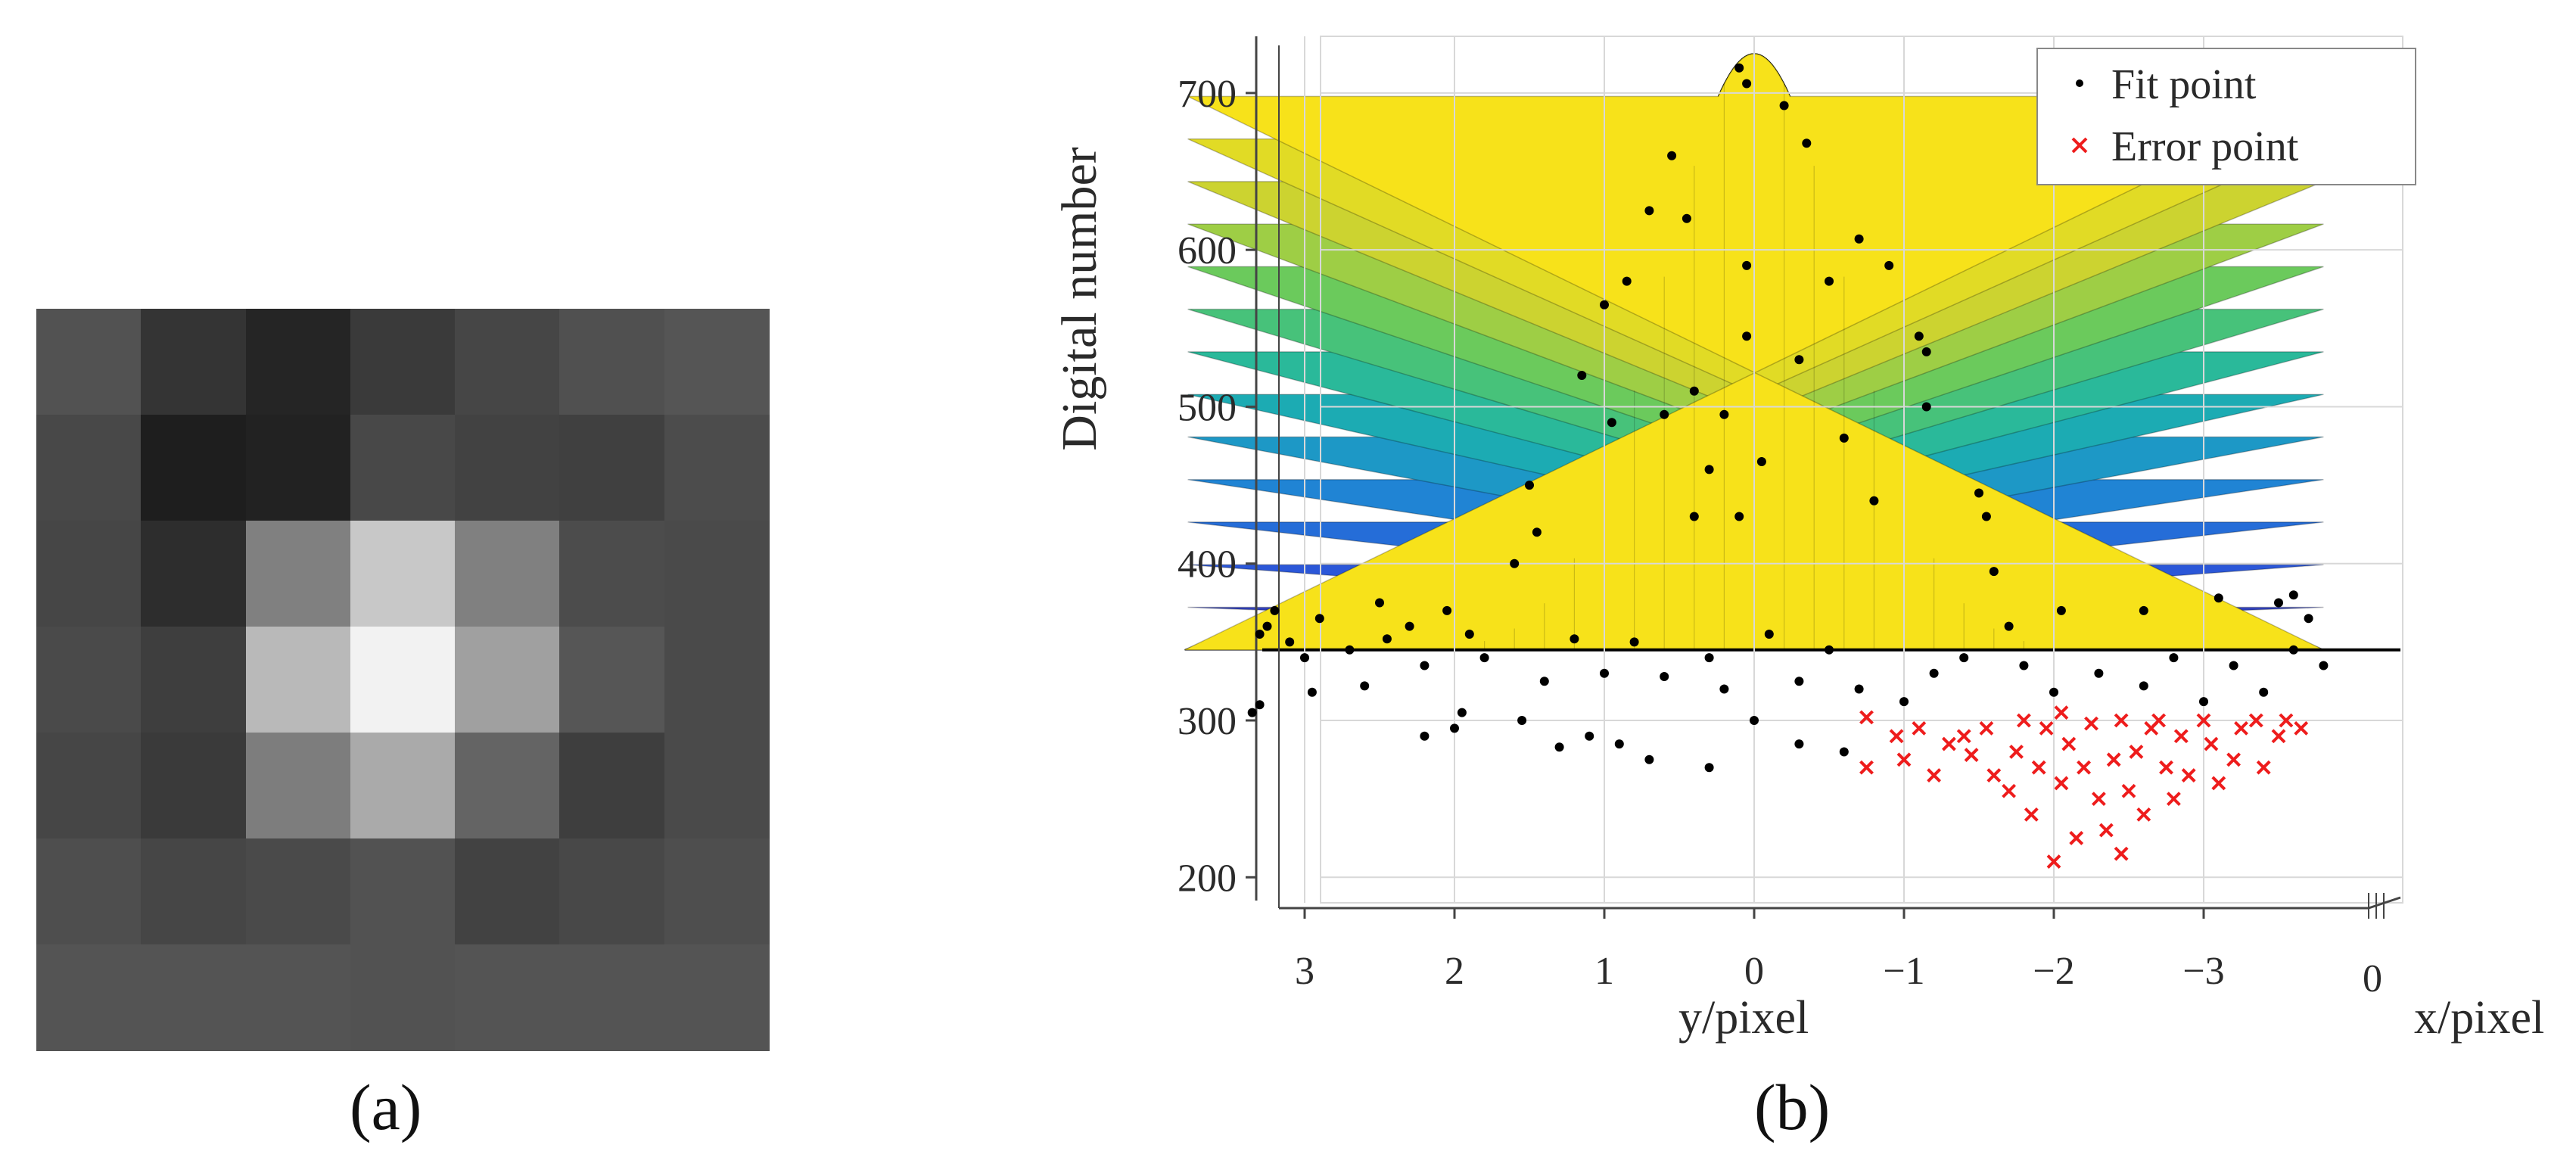 This screenshot has height=1176, width=2576. Describe the element at coordinates (2084, 787) in the screenshot. I see `error-points` at that location.